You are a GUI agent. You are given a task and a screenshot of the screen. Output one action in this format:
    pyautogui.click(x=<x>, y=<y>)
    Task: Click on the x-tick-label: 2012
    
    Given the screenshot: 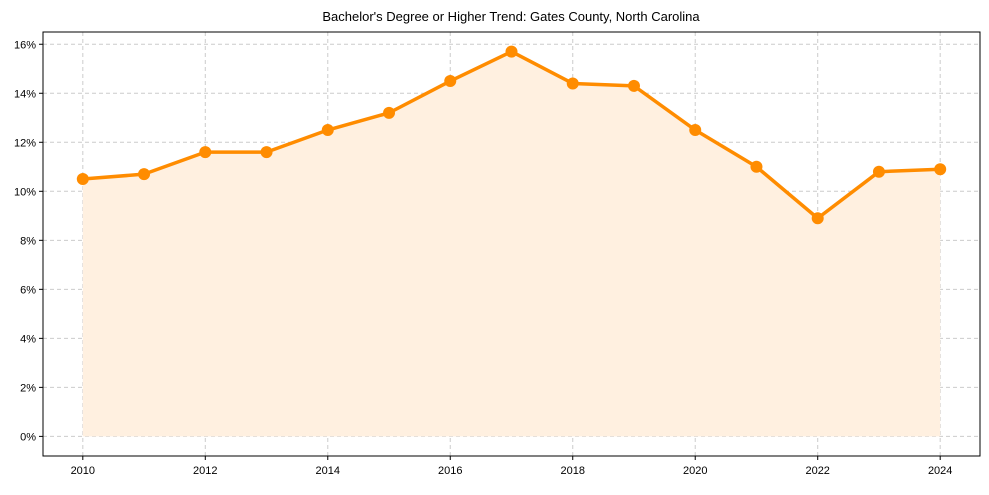 What is the action you would take?
    pyautogui.click(x=205, y=471)
    